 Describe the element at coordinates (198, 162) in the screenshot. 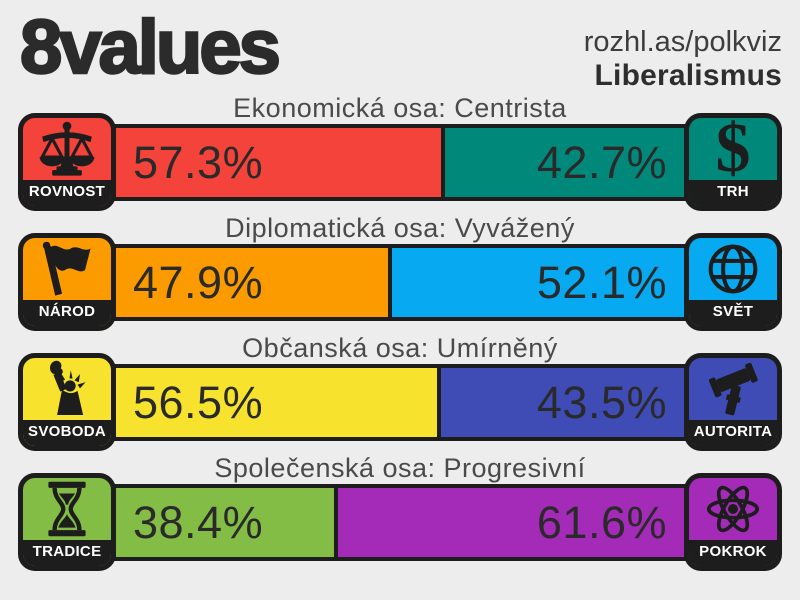

I see `left-percentage: 57.3%` at that location.